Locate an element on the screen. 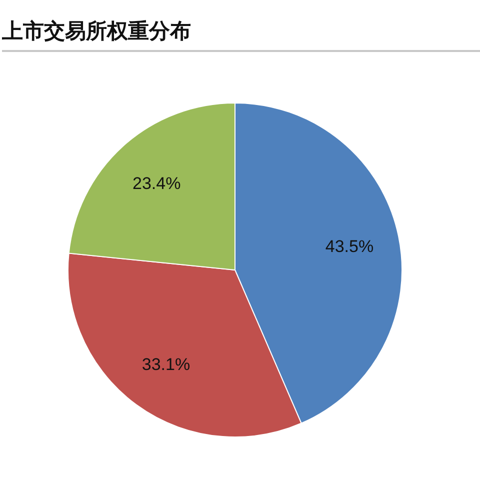 The image size is (480, 480). data-label: 43.5% is located at coordinates (349, 246).